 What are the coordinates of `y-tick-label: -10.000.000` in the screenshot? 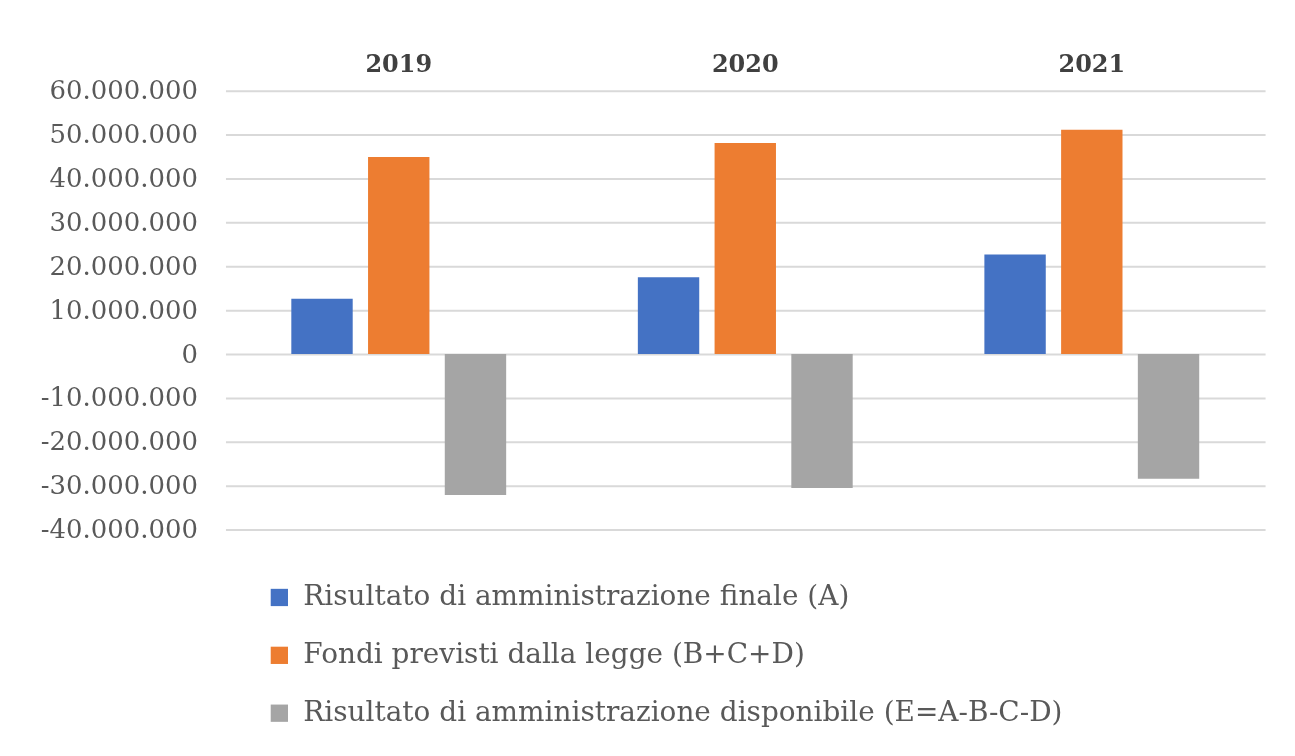 It's located at (119, 397).